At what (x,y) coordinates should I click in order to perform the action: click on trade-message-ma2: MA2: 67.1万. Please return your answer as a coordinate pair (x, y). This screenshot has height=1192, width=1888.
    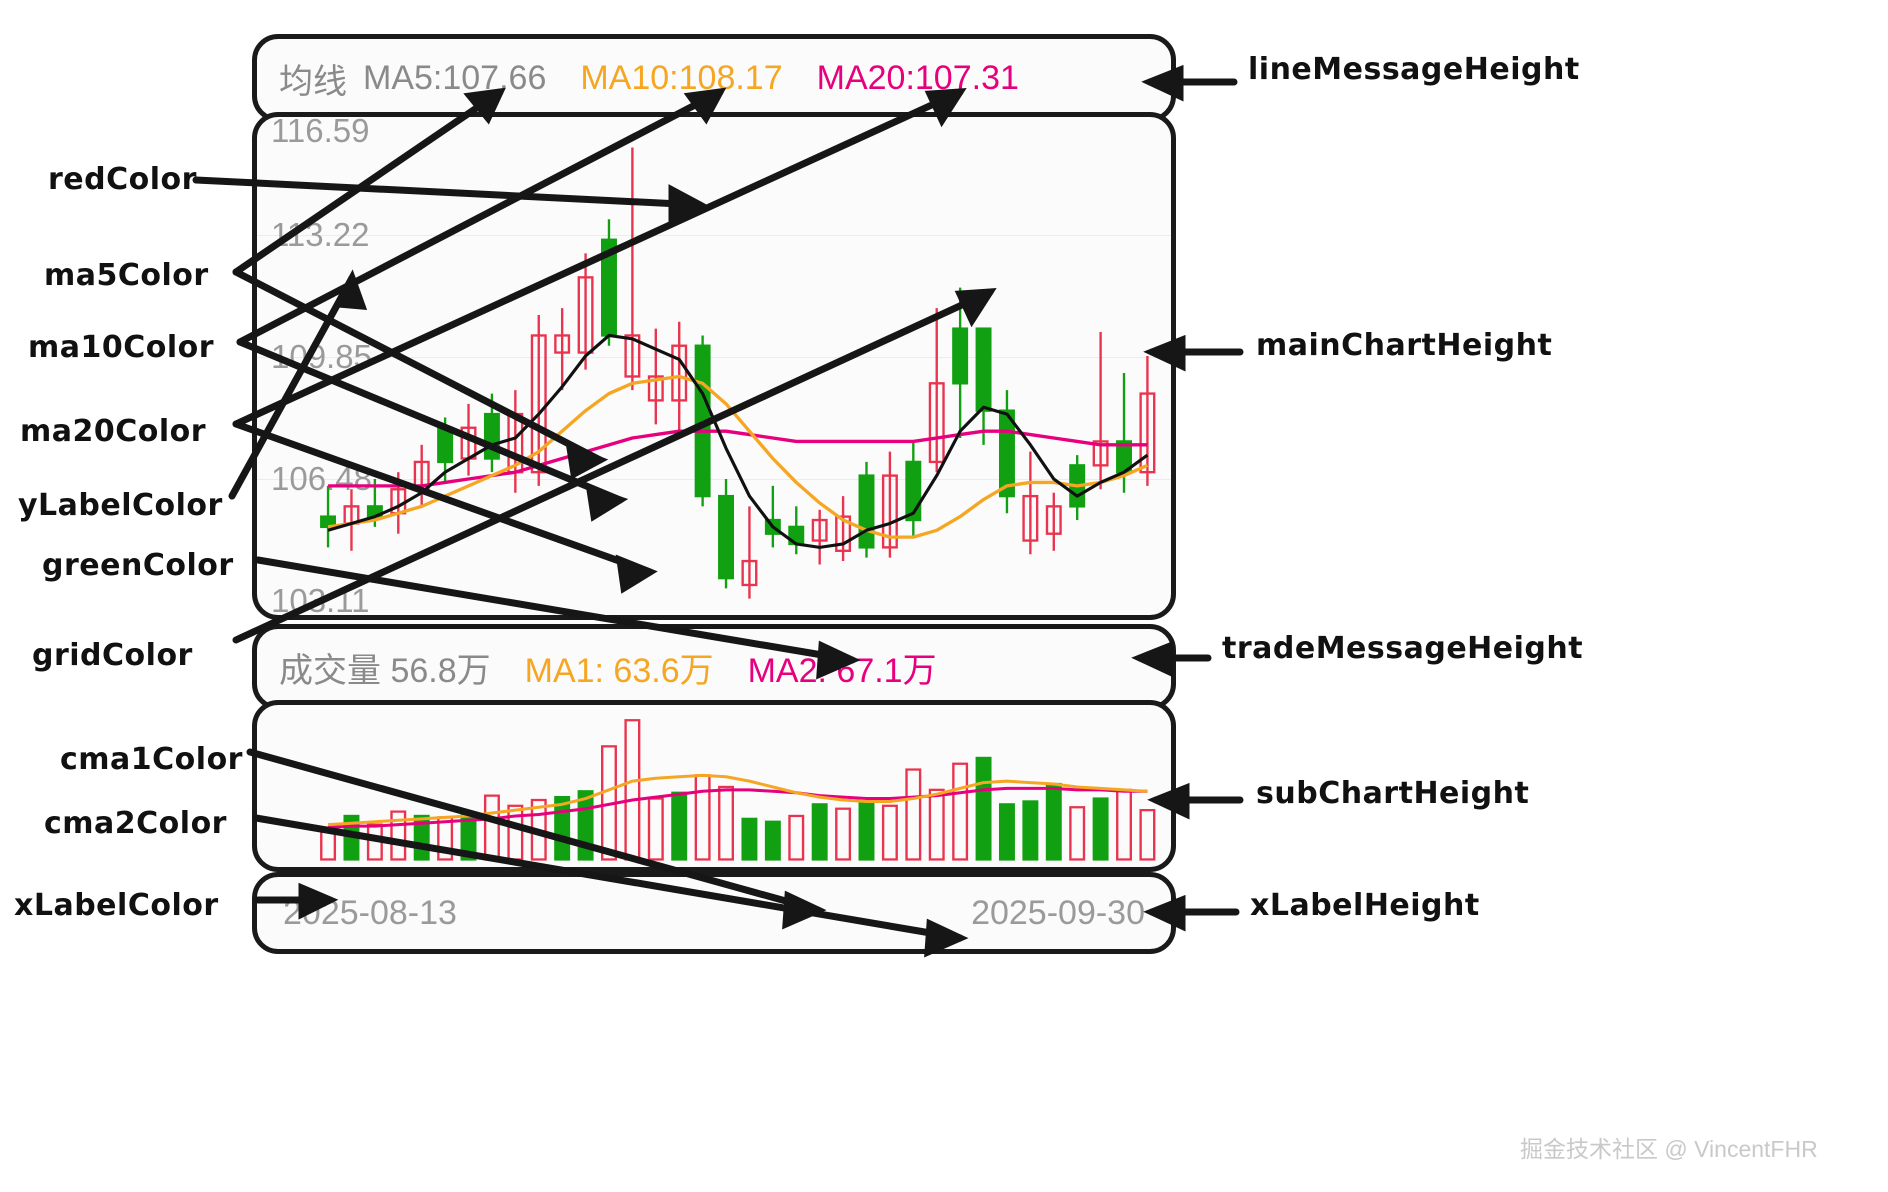
    Looking at the image, I should click on (842, 670).